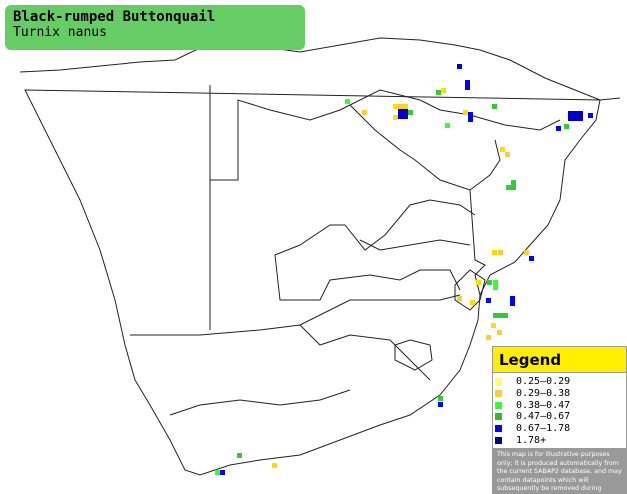 This screenshot has height=494, width=627. What do you see at coordinates (531, 440) in the screenshot?
I see `legend-label: 1.78+` at bounding box center [531, 440].